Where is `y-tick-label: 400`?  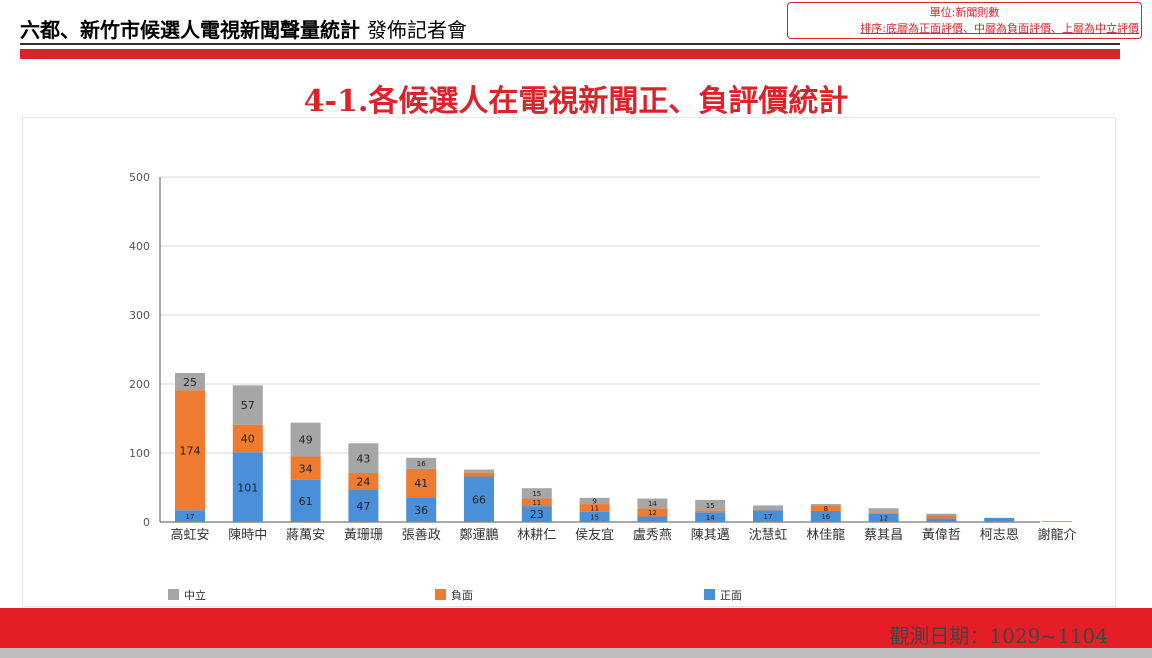 y-tick-label: 400 is located at coordinates (139, 246).